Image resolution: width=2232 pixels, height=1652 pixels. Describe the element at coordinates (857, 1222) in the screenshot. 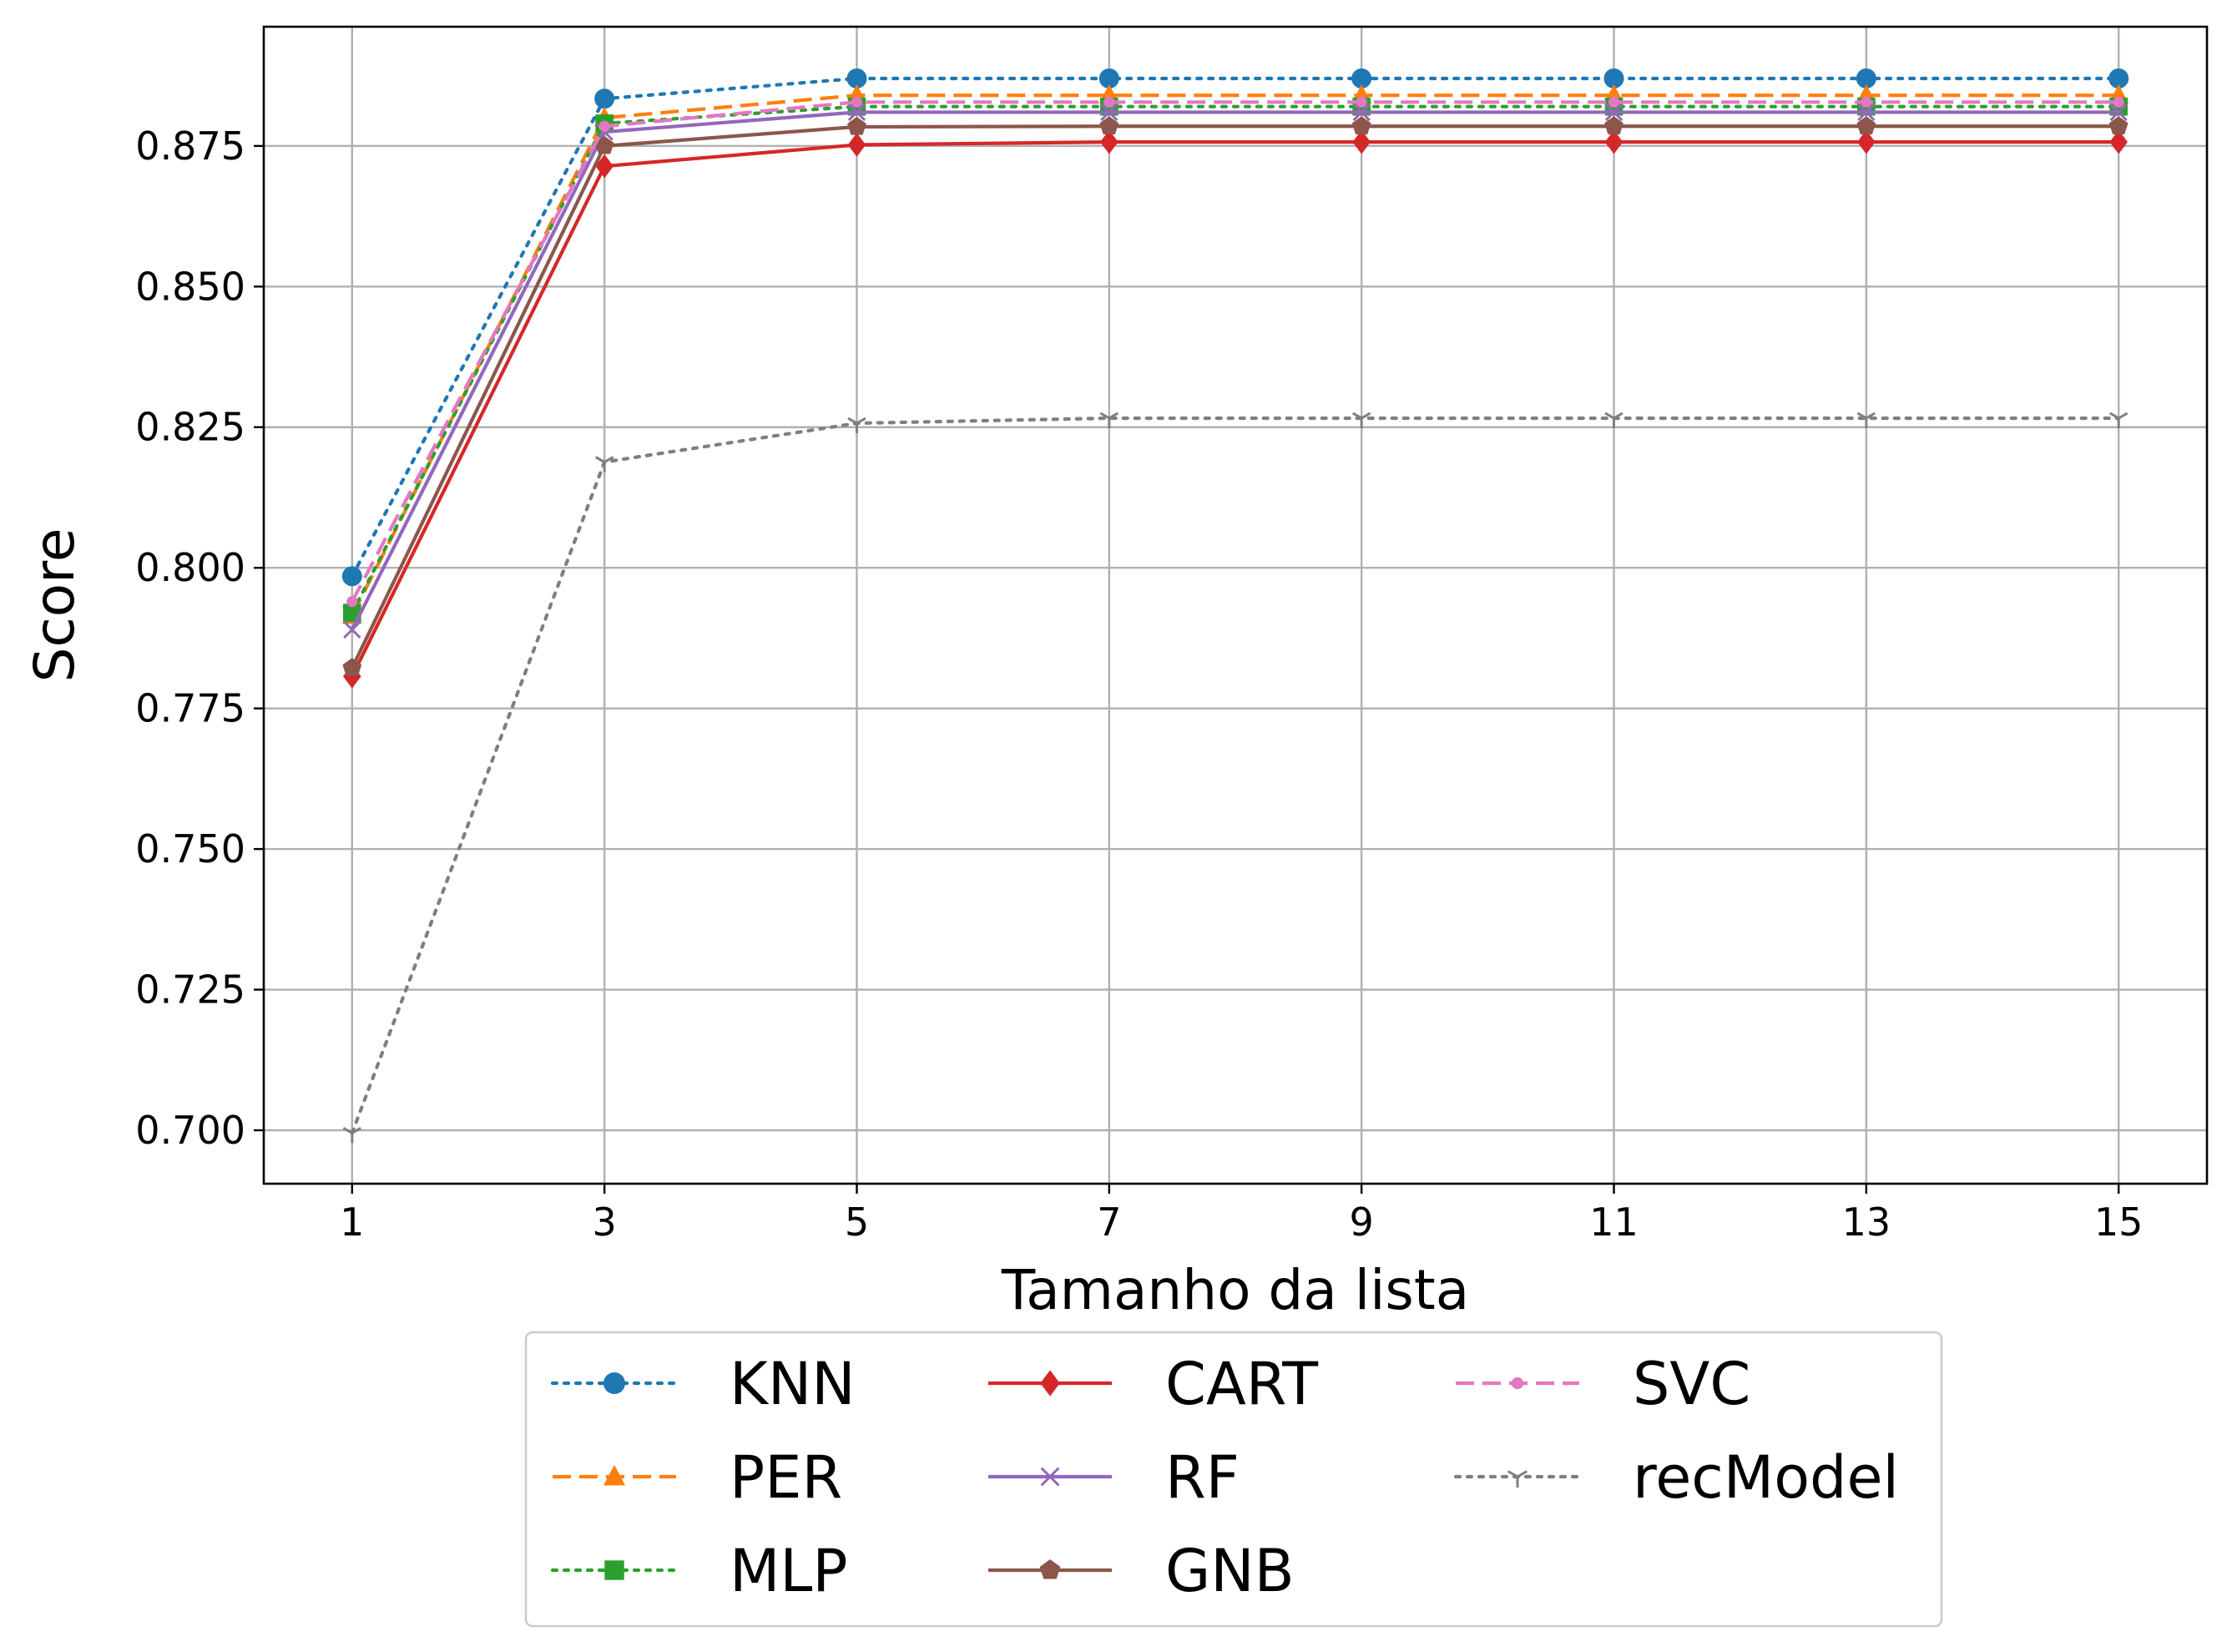

I see `x-tick-label: 5` at that location.